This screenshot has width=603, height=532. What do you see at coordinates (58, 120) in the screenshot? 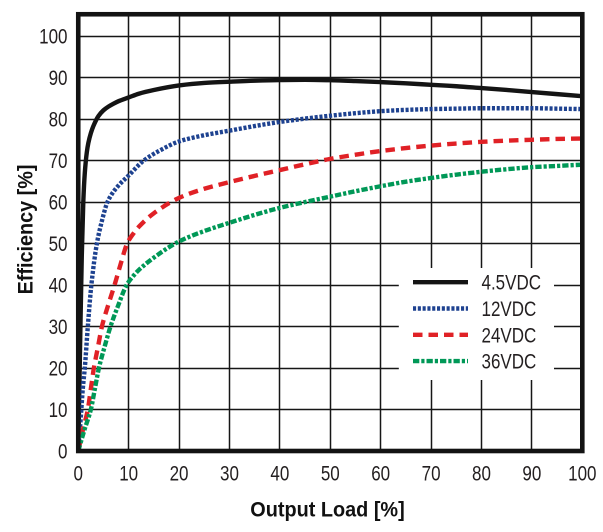
I see `y-tick-label-80: 80` at bounding box center [58, 120].